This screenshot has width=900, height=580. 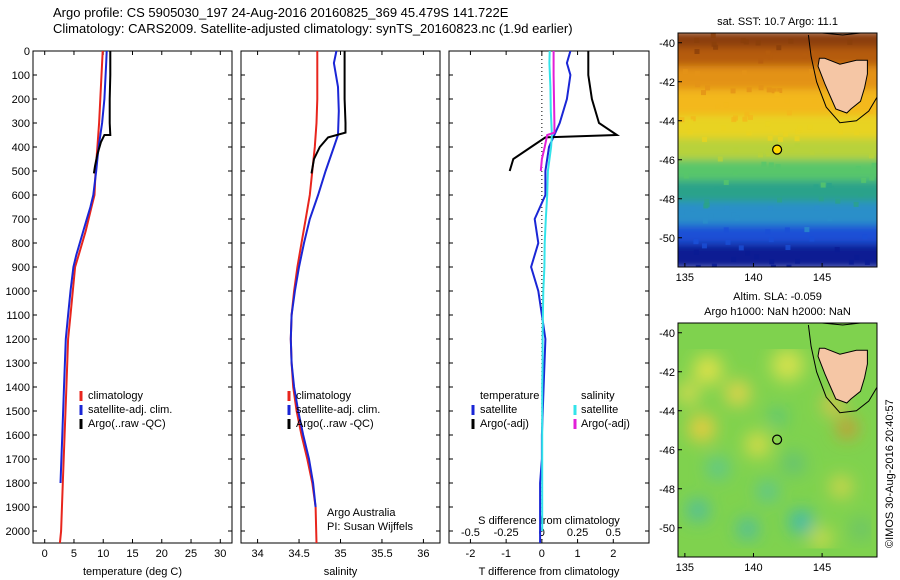 I want to click on legend-label: climatology, so click(x=324, y=396).